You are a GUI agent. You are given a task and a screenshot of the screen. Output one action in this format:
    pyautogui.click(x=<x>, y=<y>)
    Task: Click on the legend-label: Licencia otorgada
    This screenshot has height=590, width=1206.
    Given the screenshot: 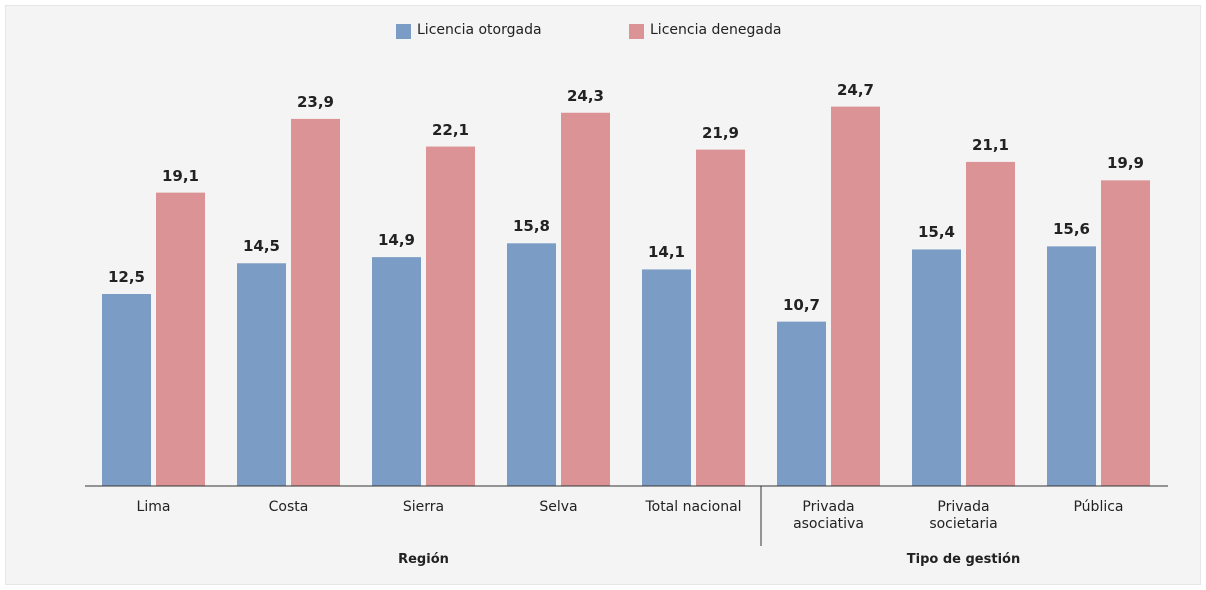 What is the action you would take?
    pyautogui.click(x=479, y=30)
    